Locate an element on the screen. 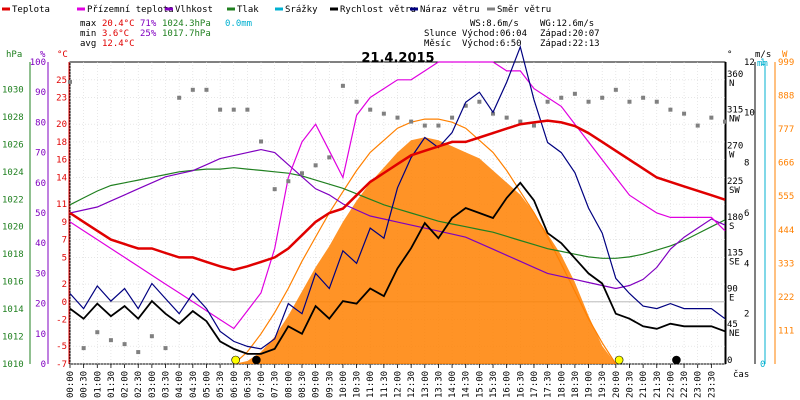  x-tick-label: 13:00 is located at coordinates (426, 384).